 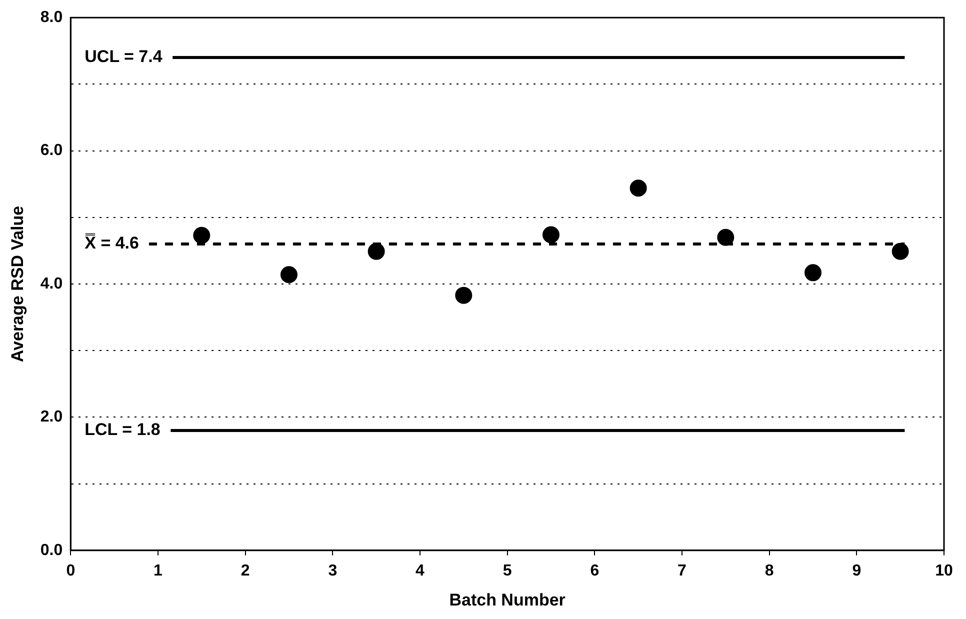 What do you see at coordinates (51, 151) in the screenshot?
I see `y-tick-label: 6.0` at bounding box center [51, 151].